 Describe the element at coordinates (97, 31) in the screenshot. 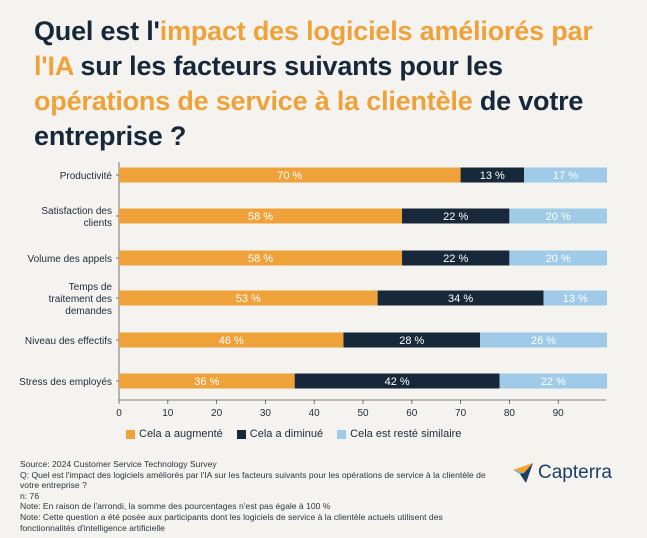

I see `title-part-1: Quel est l'` at that location.